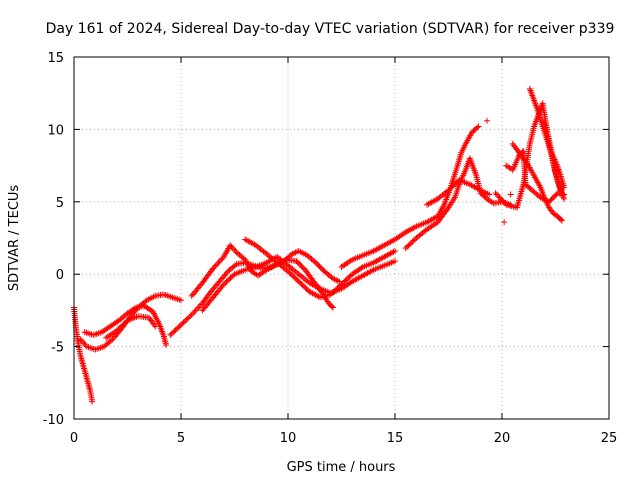  Describe the element at coordinates (55, 130) in the screenshot. I see `y-tick-label: 10` at that location.